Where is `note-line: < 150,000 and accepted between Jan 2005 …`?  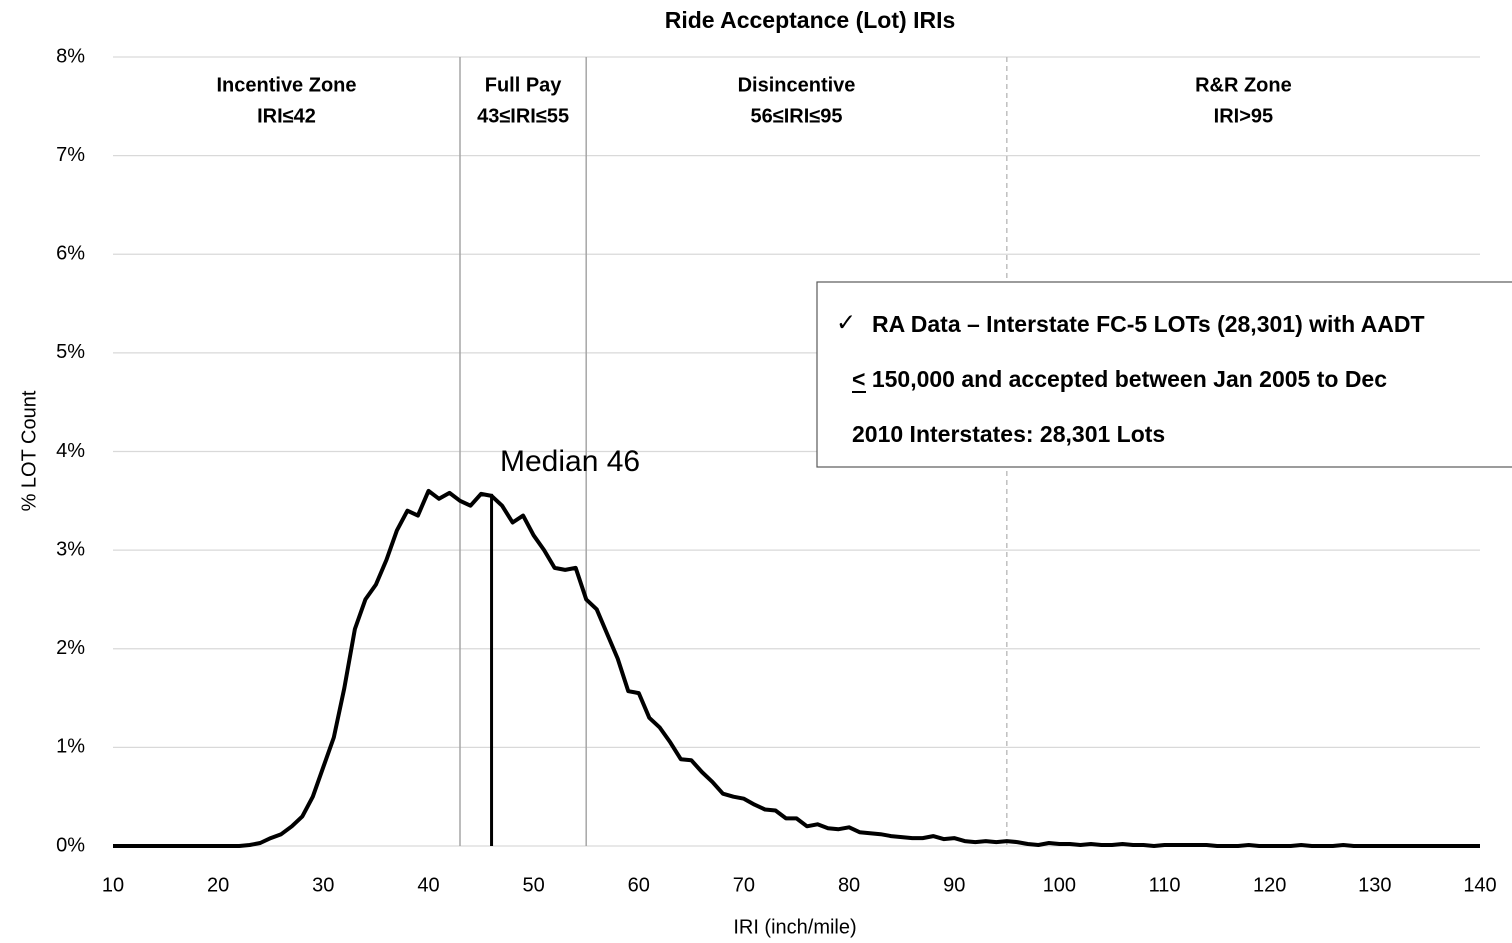 note-line: < 150,000 and accepted between Jan 2005 … is located at coordinates (1119, 379).